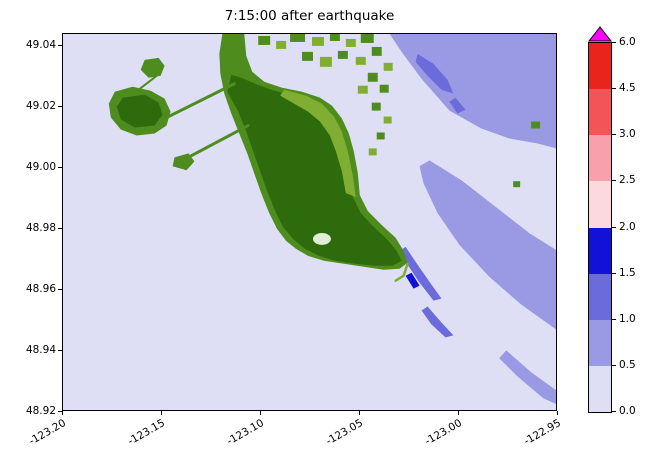 Image resolution: width=646 pixels, height=469 pixels. I want to click on island-shadow-small, so click(457, 105).